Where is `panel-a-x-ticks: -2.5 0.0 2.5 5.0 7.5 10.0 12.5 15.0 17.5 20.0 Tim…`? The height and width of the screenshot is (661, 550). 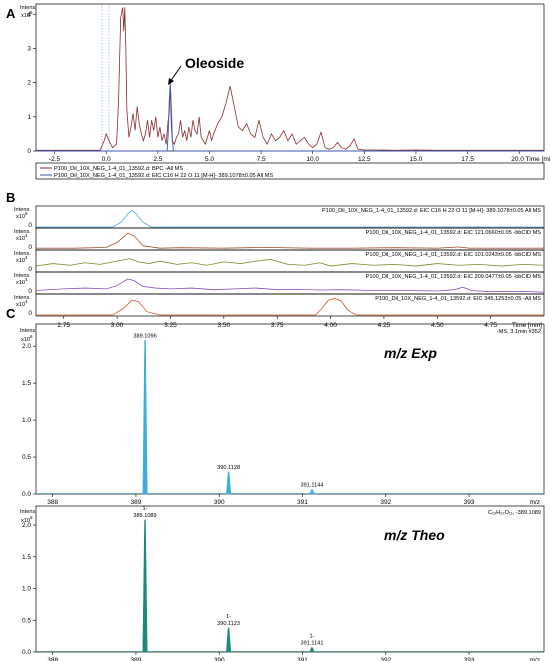
panel-a-x-ticks: -2.5 0.0 2.5 5.0 7.5 10.0 12.5 15.0 17.5 20.0 Tim… is located at coordinates (299, 157).